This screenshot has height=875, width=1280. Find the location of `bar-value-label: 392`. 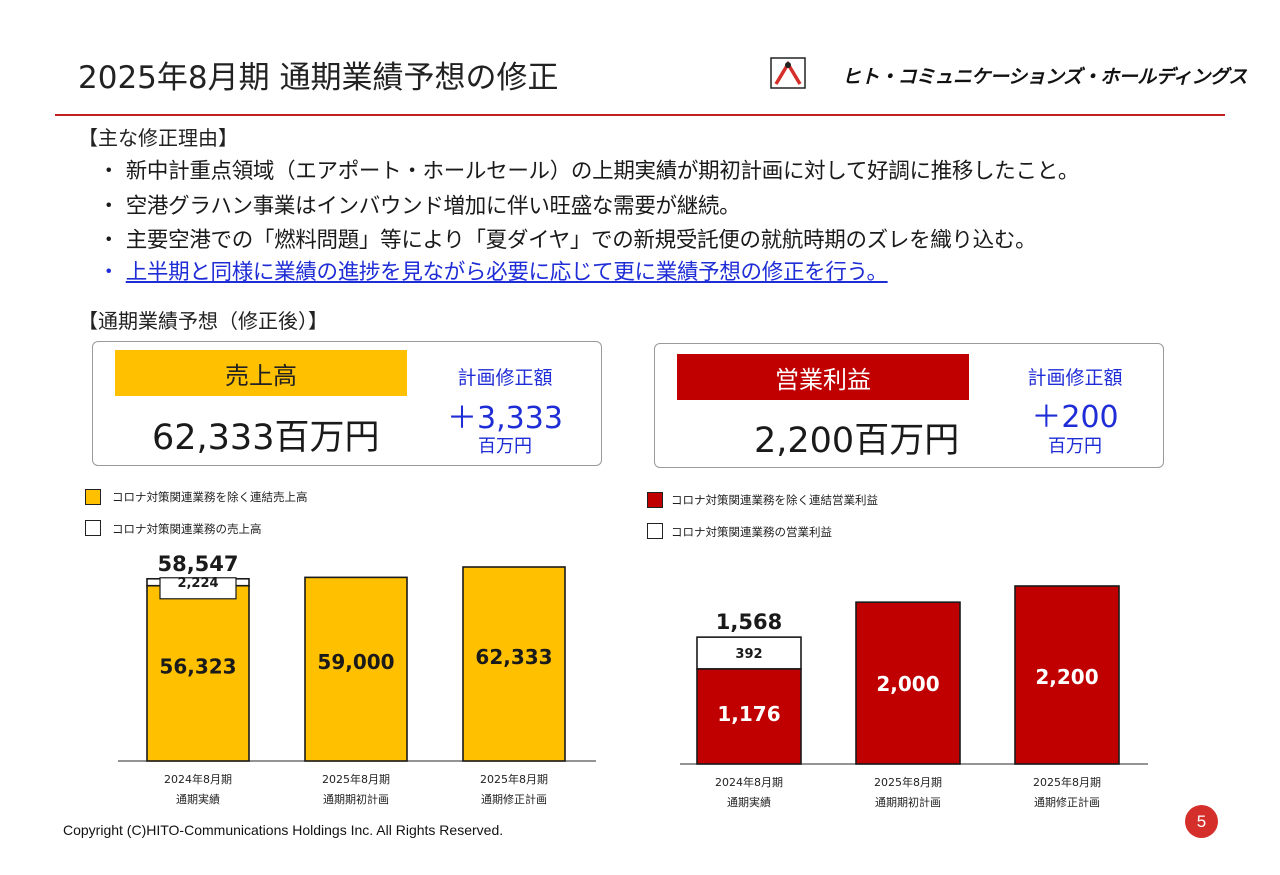

bar-value-label: 392 is located at coordinates (748, 654).